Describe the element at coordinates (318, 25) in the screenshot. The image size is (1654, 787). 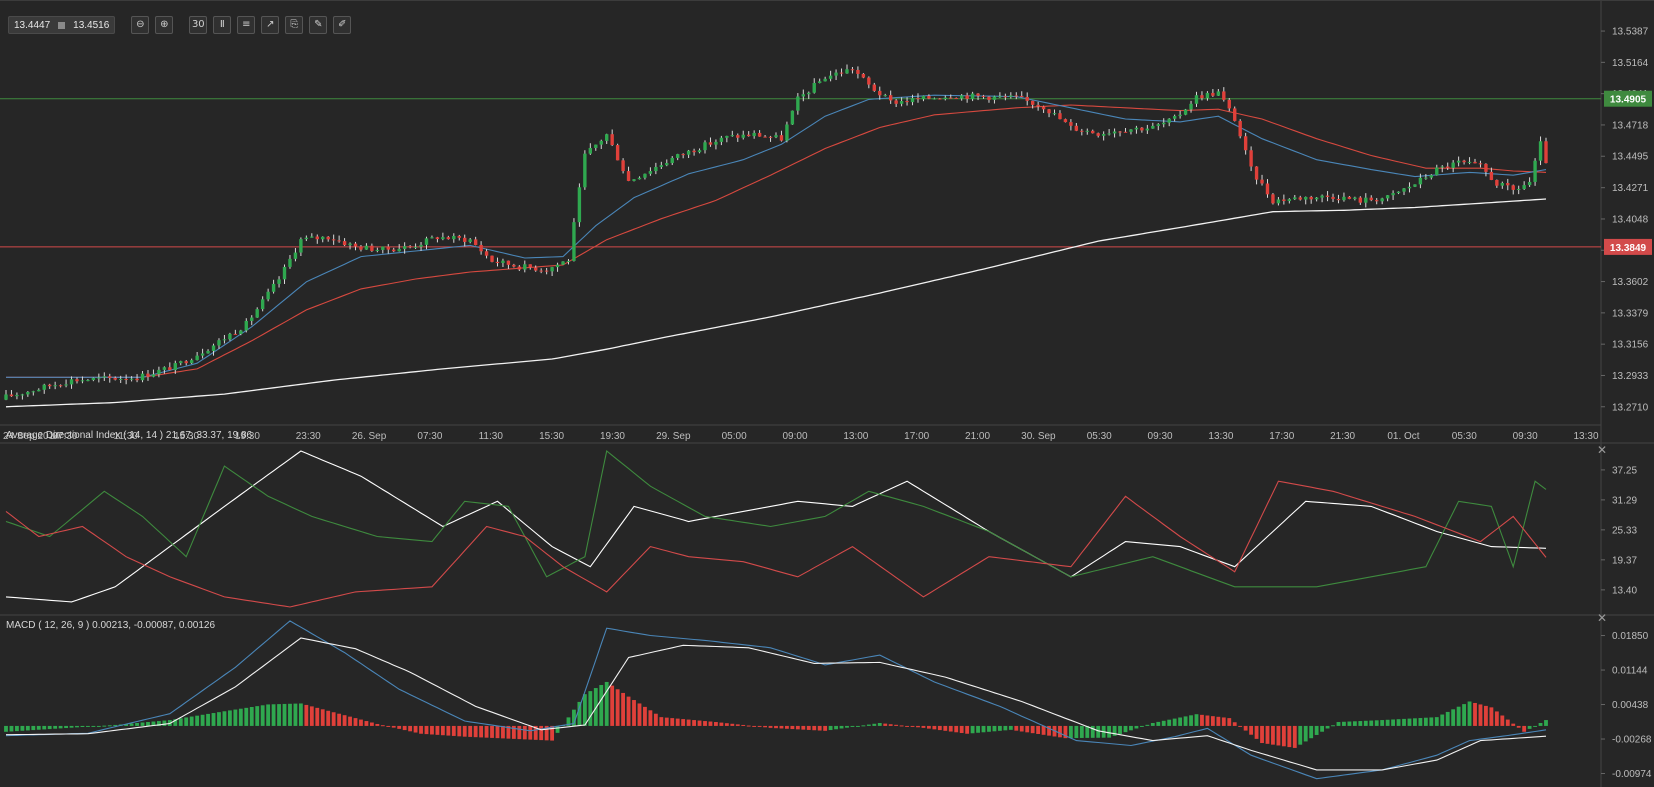
I see `edit-icon: ✎` at that location.